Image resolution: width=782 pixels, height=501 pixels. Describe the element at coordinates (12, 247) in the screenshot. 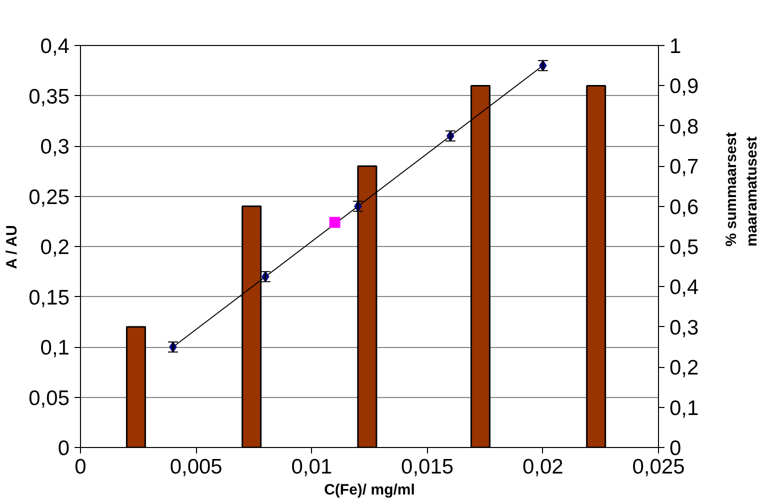

I see `y-axis-title: A / AU` at that location.